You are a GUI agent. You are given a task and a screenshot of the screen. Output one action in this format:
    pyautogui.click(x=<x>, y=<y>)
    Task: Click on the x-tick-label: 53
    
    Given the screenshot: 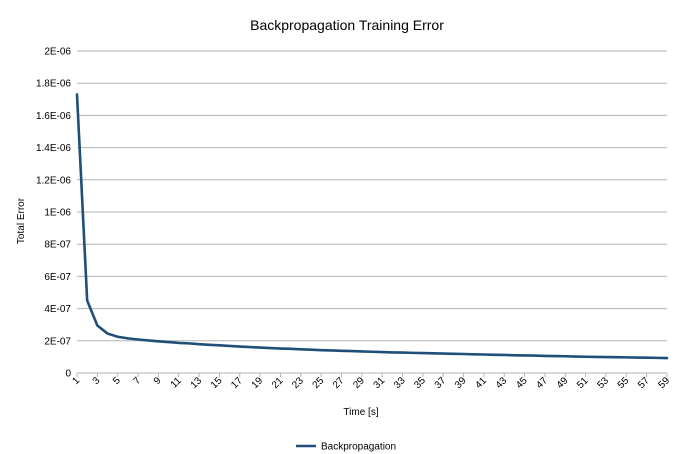 What is the action you would take?
    pyautogui.click(x=603, y=383)
    